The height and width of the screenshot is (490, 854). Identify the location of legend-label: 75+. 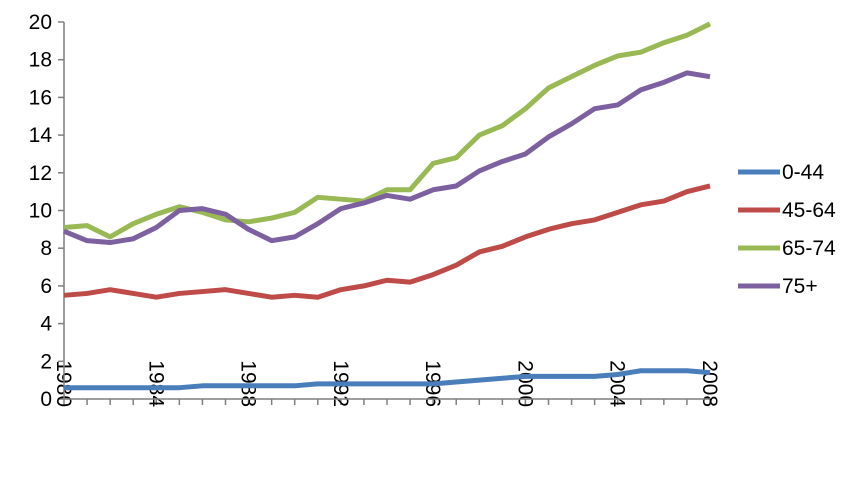
(800, 286).